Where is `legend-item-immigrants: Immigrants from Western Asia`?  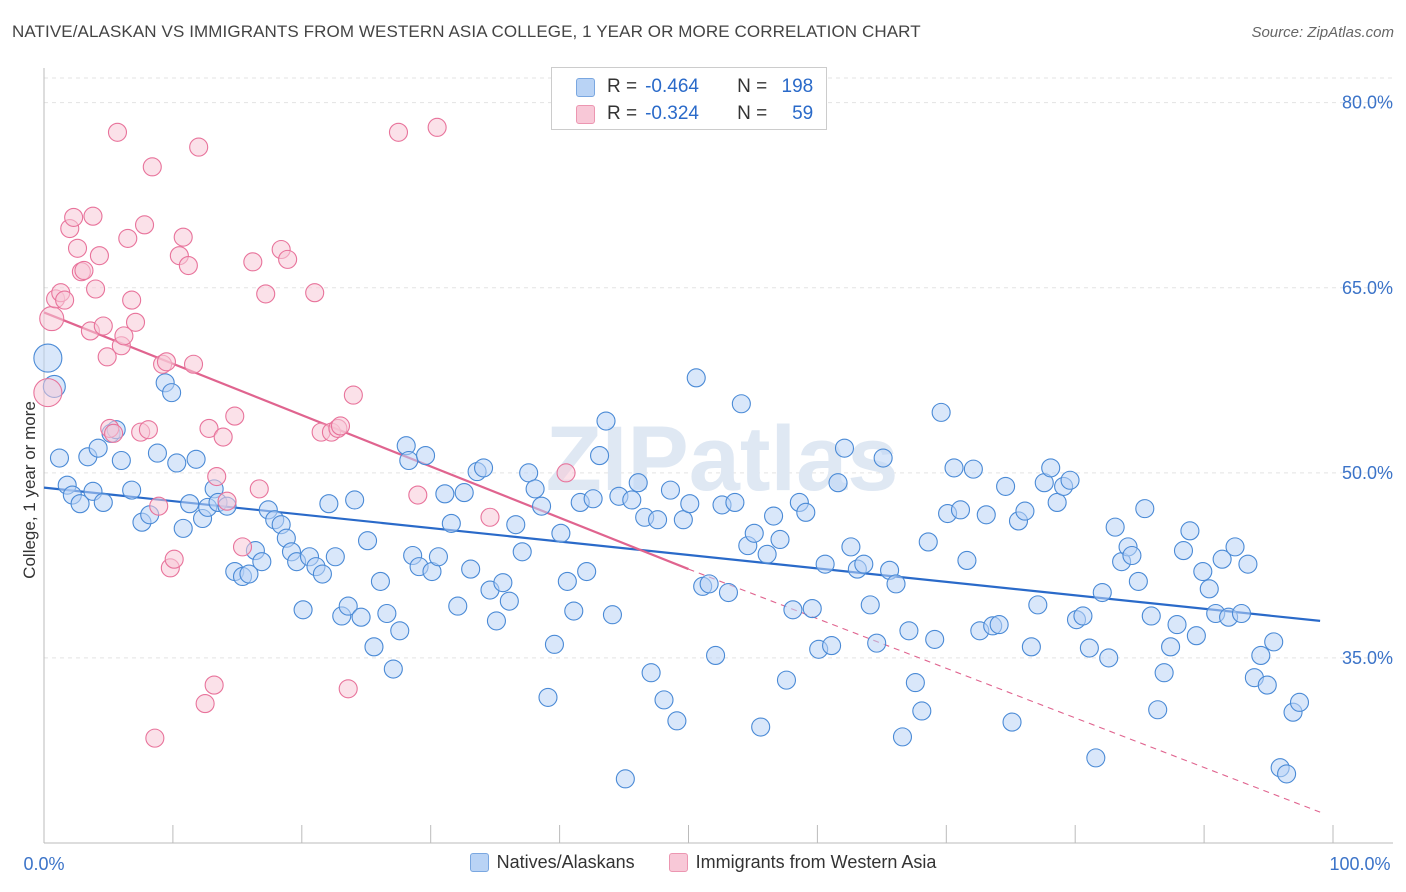 legend-item-immigrants: Immigrants from Western Asia is located at coordinates (802, 862).